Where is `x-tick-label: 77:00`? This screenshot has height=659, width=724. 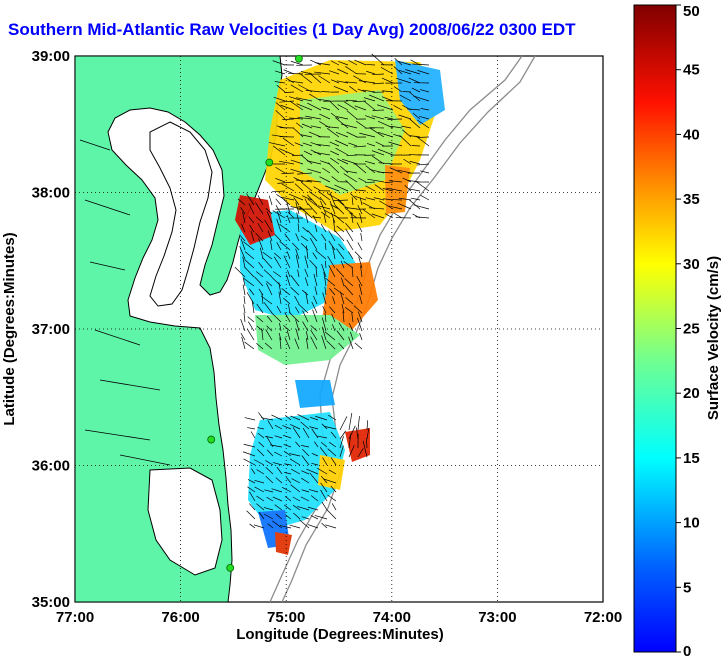 x-tick-label: 77:00 is located at coordinates (75, 617).